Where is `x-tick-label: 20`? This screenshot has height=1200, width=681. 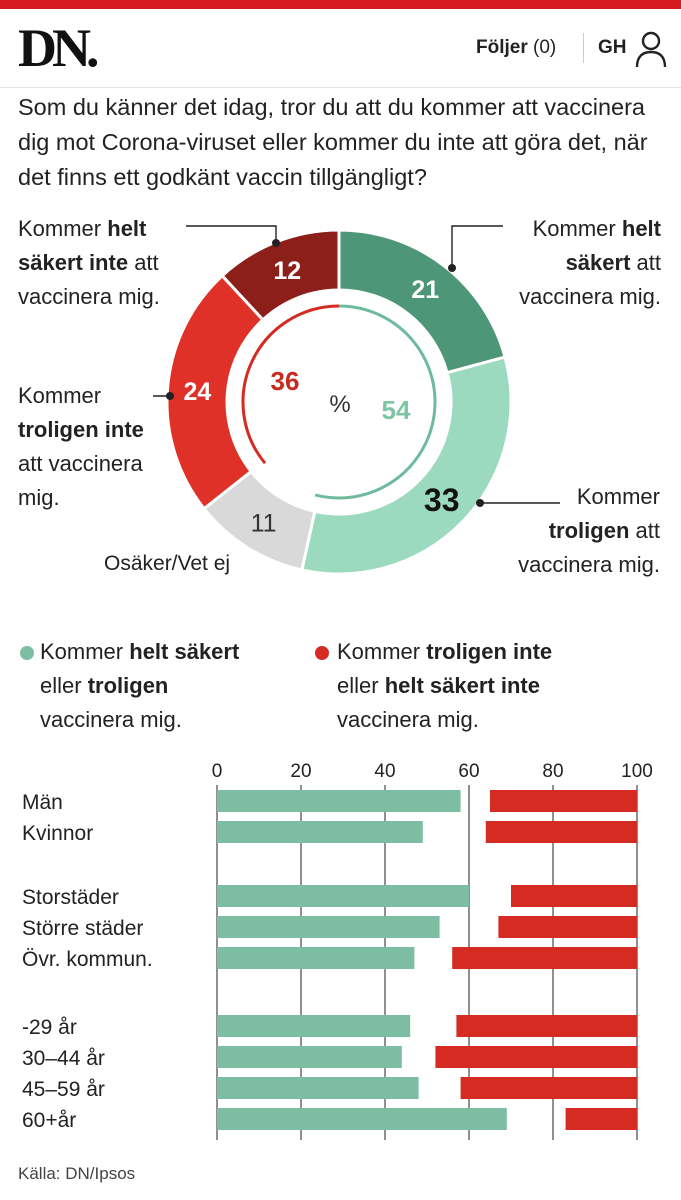 x-tick-label: 20 is located at coordinates (300, 771).